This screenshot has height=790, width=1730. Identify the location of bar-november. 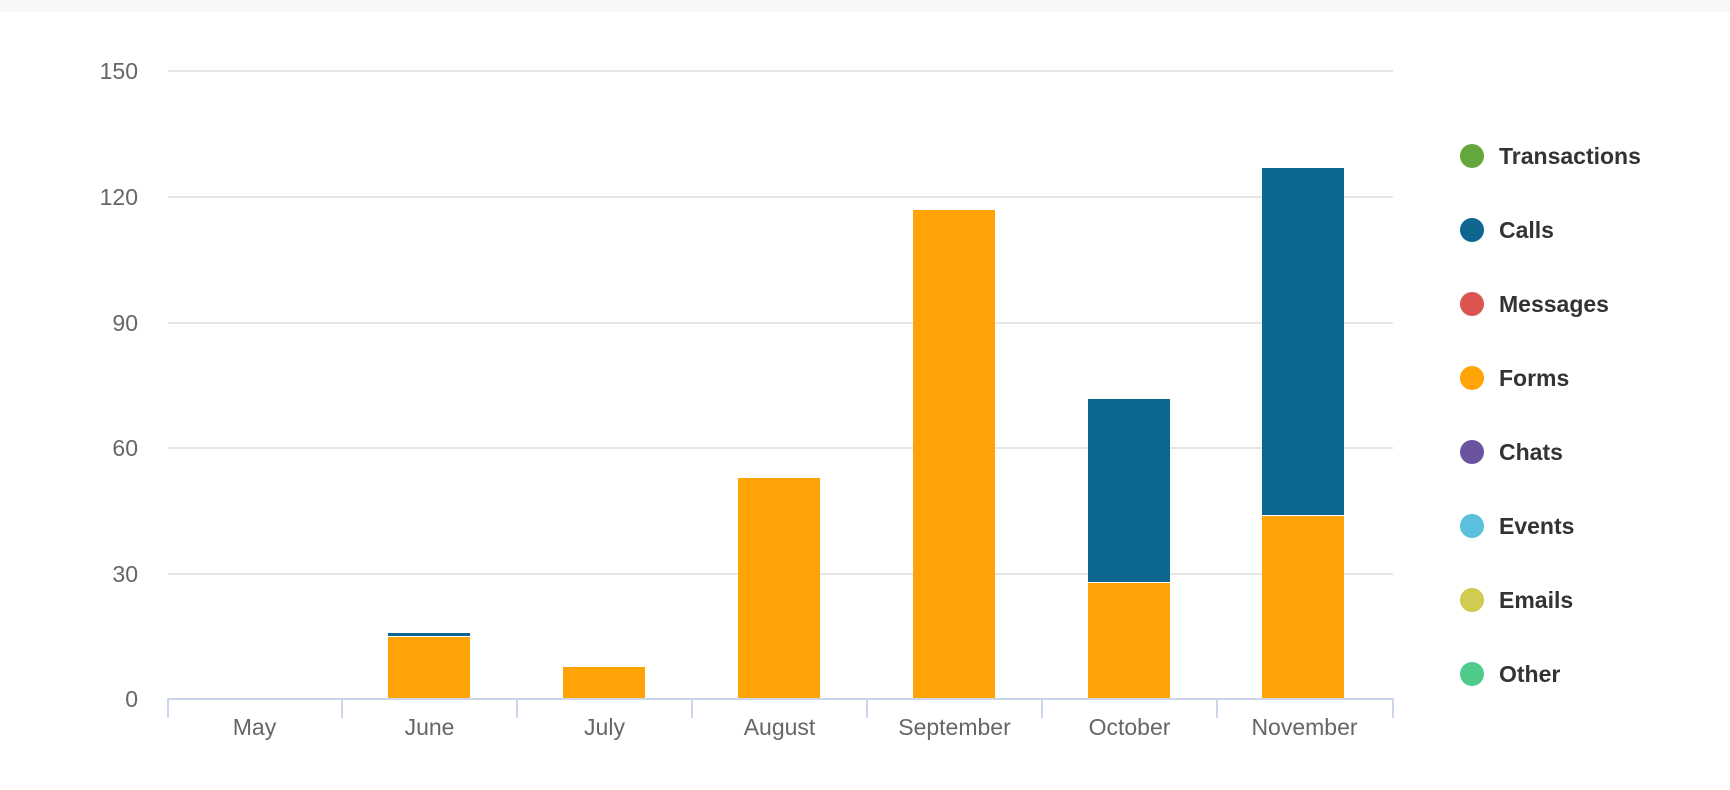
(1303, 433).